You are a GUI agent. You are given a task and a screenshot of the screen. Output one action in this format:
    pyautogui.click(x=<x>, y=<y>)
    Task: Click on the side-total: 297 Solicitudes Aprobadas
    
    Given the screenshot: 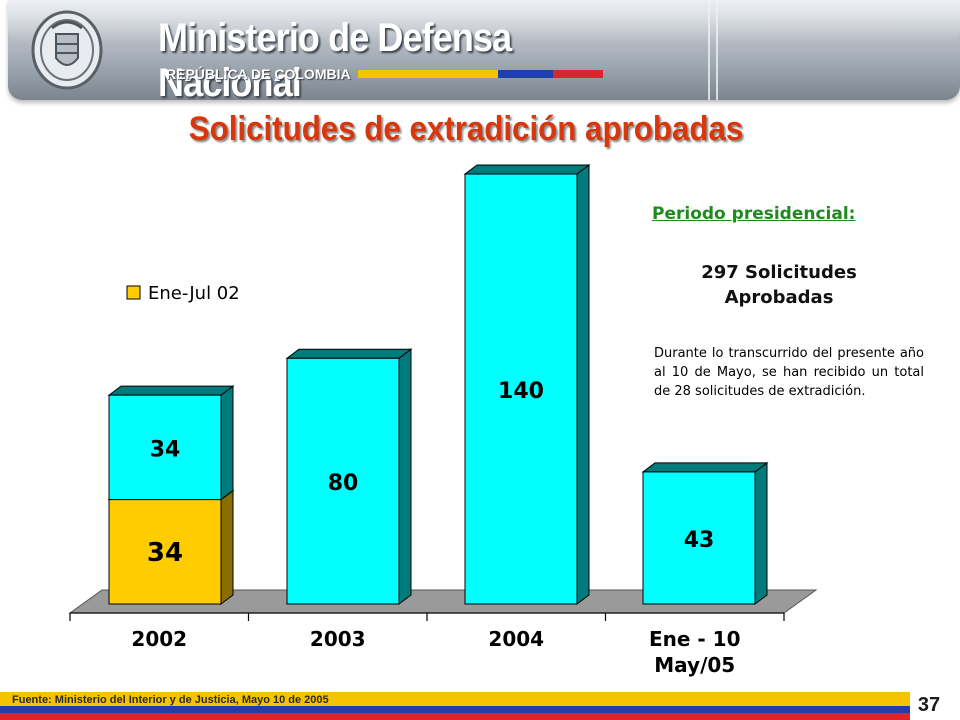 What is the action you would take?
    pyautogui.click(x=779, y=285)
    